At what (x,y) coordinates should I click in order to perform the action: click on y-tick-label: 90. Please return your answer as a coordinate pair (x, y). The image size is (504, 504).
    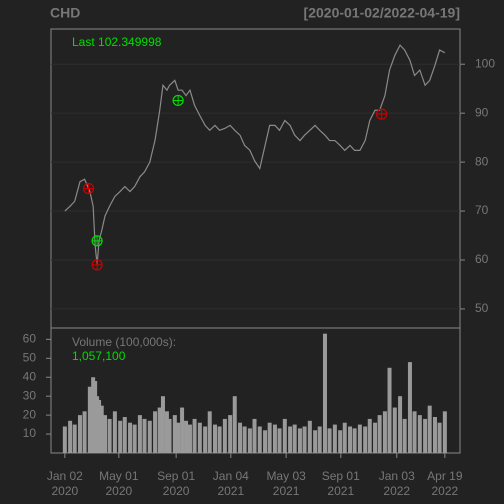
    Looking at the image, I should click on (482, 112).